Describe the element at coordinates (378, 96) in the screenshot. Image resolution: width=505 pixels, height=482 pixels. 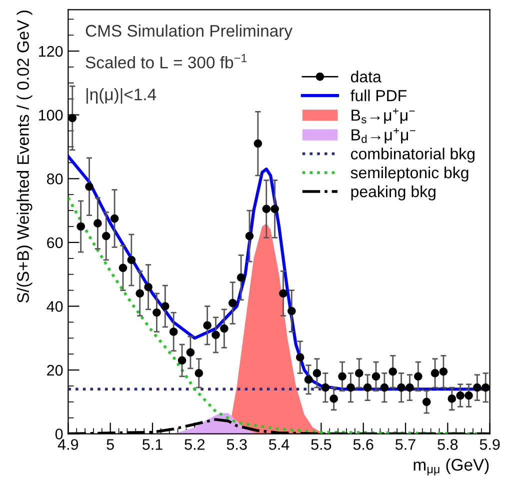
I see `legend-label: full PDF` at that location.